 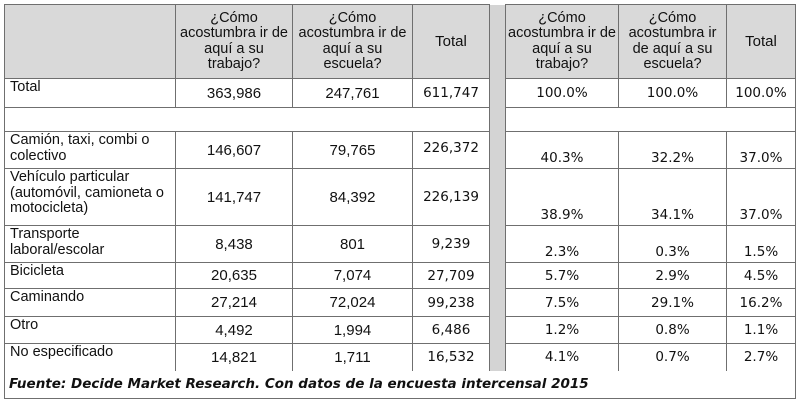 I want to click on row-label: Transporte laboral/escolar, so click(x=90, y=244).